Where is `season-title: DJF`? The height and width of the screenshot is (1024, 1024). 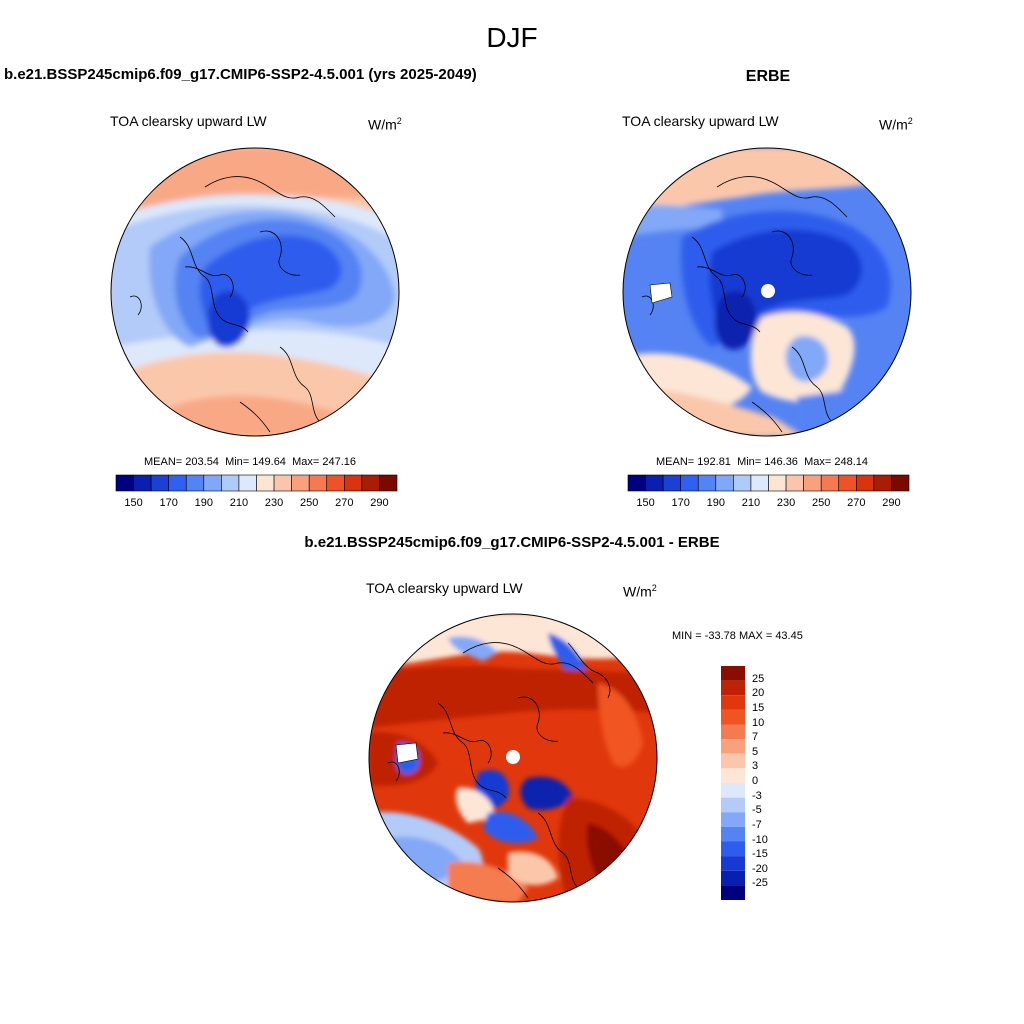 season-title: DJF is located at coordinates (512, 37).